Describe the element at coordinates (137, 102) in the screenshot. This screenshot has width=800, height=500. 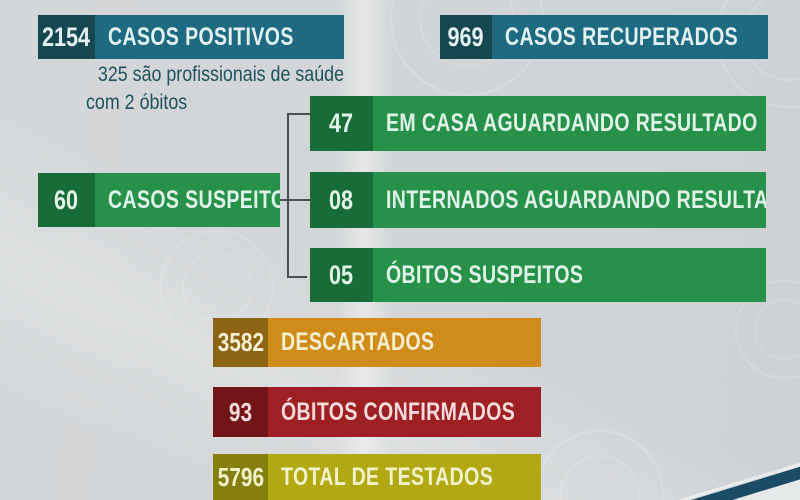
I see `note-line-2: com 2 óbitos` at that location.